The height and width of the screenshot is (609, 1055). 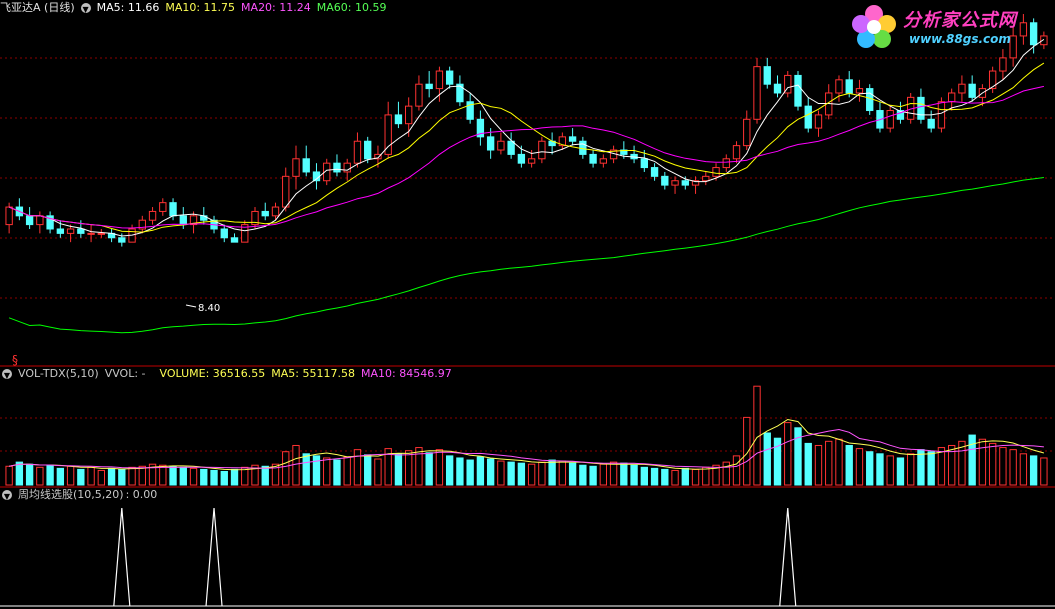 I want to click on volume-ma5-line, so click(x=527, y=444).